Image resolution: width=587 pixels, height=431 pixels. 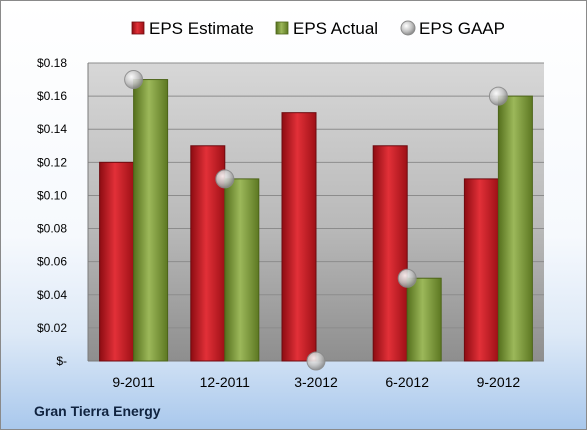 I want to click on y-tick-label: $0.18, so click(x=52, y=63).